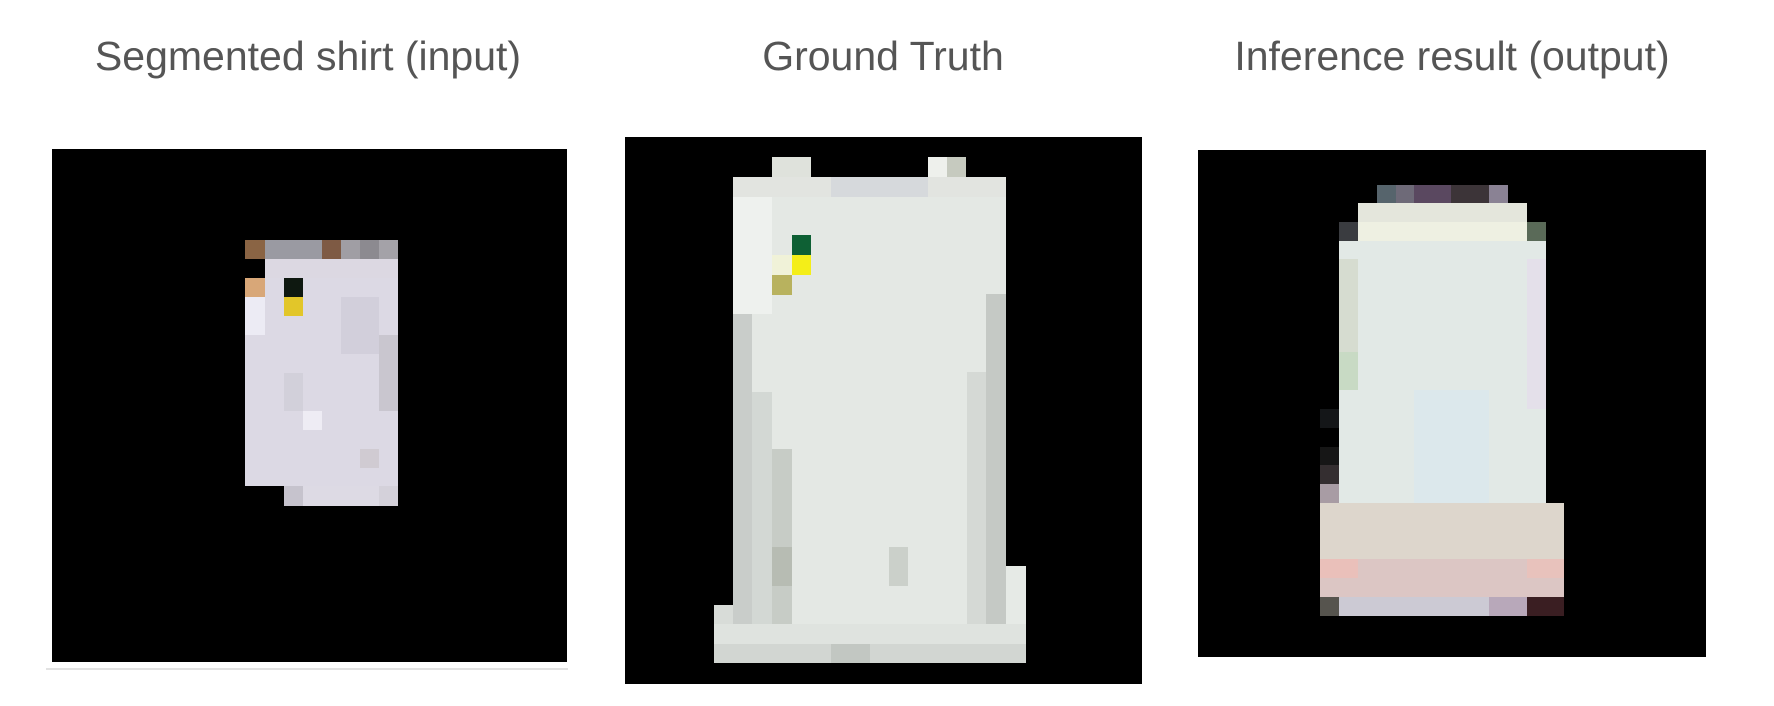 The width and height of the screenshot is (1774, 706). What do you see at coordinates (308, 56) in the screenshot?
I see `caption-input: Segmented shirt (input)` at bounding box center [308, 56].